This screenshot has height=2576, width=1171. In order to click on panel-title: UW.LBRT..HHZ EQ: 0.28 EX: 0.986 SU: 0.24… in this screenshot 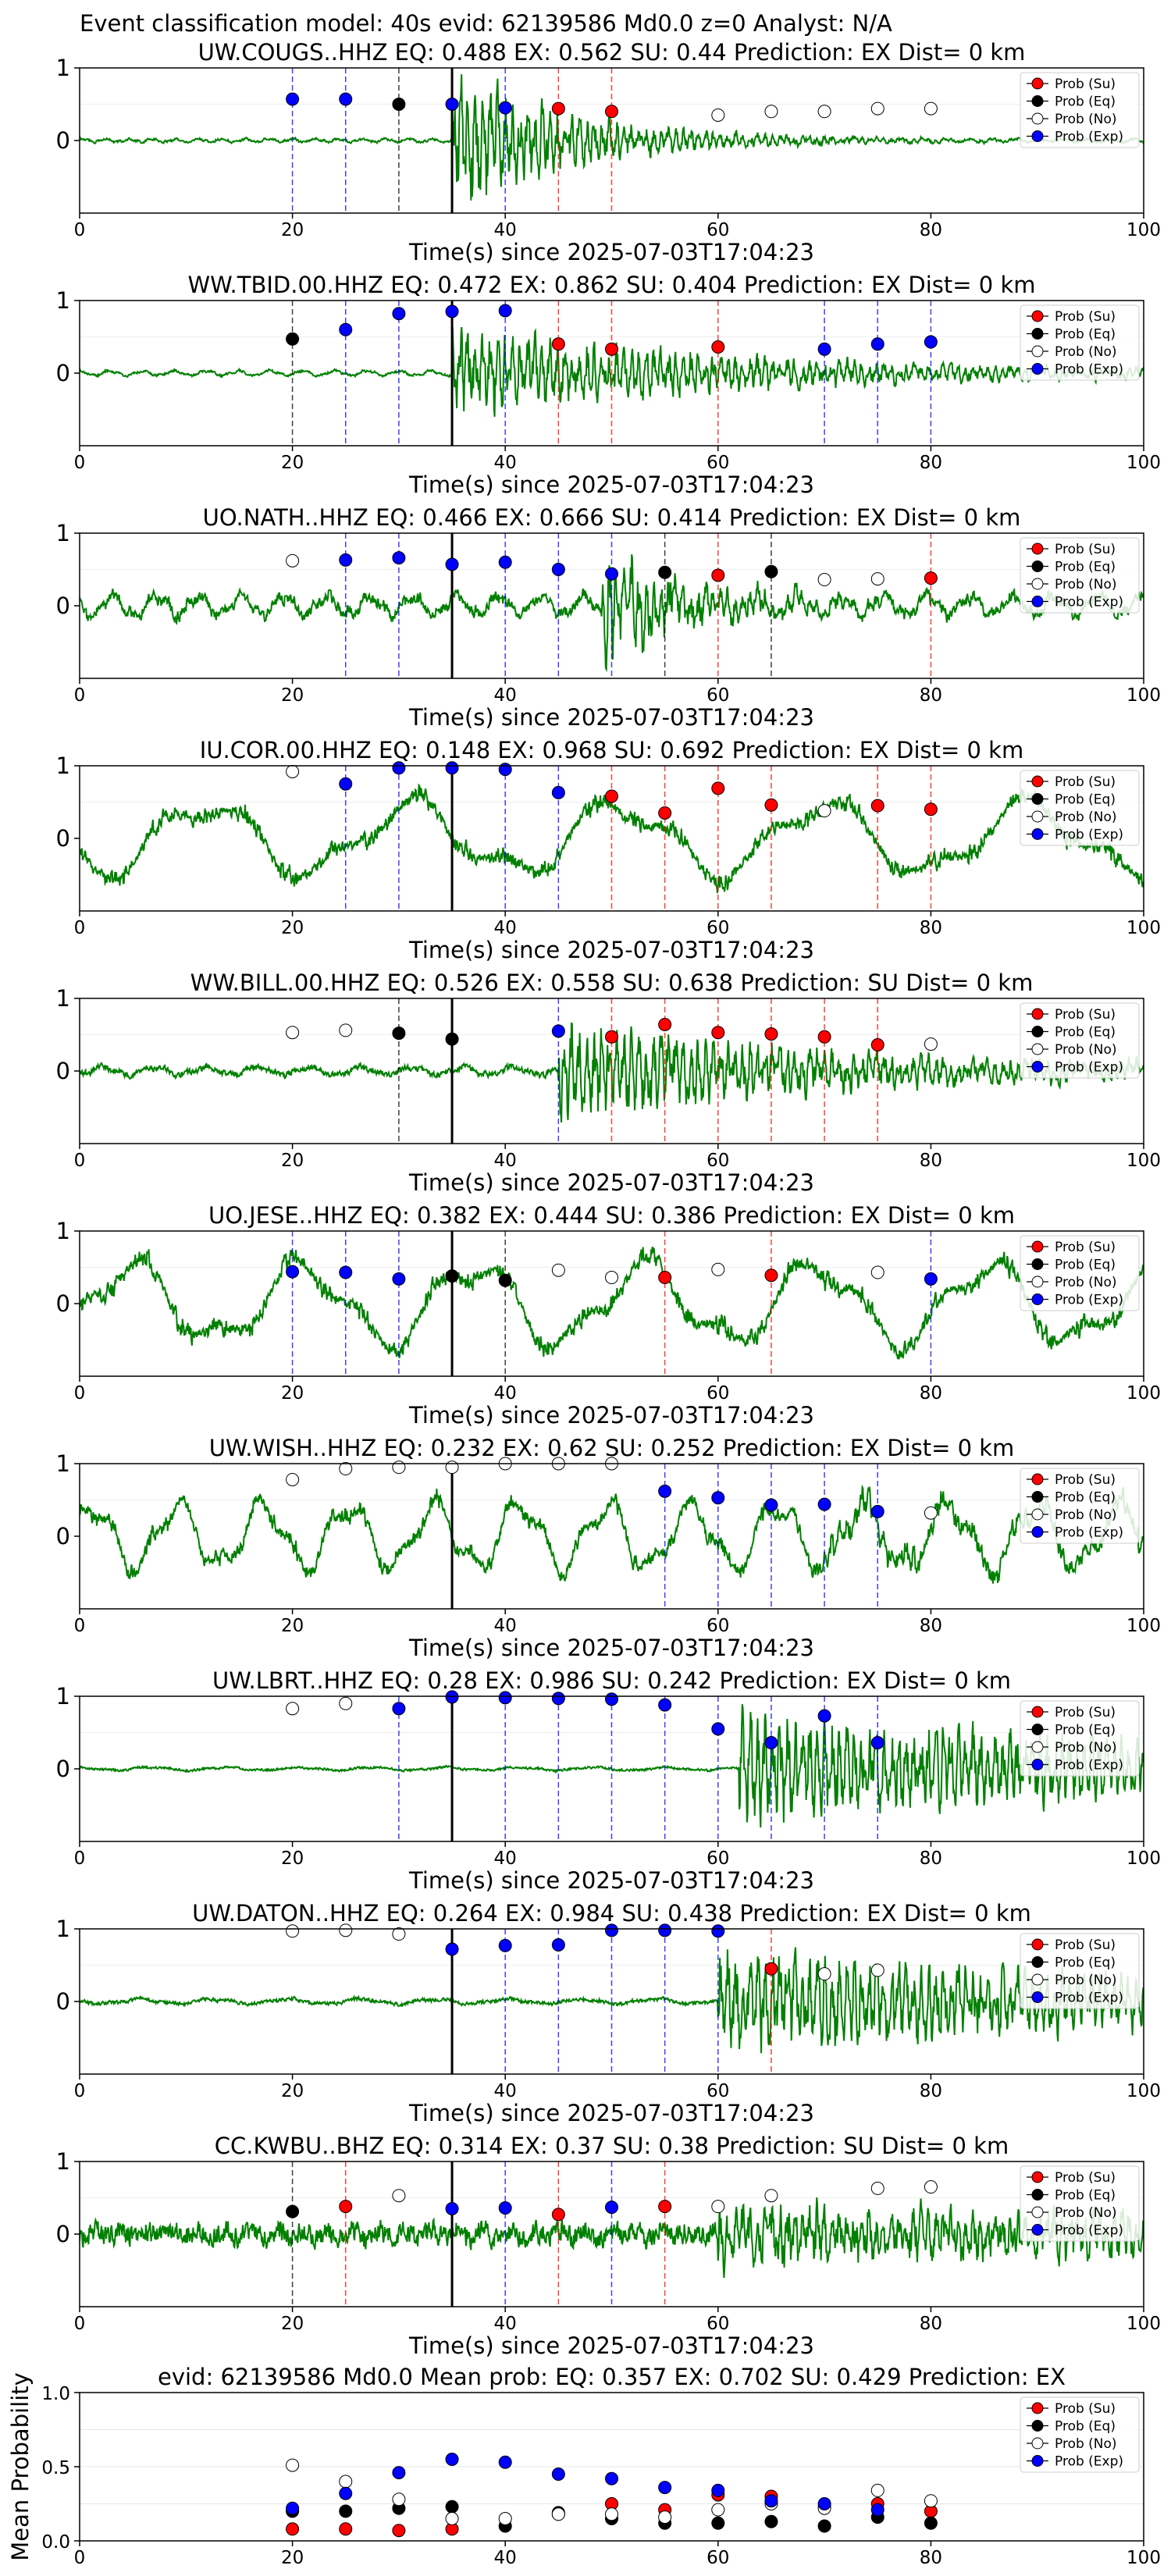, I will do `click(611, 1680)`.